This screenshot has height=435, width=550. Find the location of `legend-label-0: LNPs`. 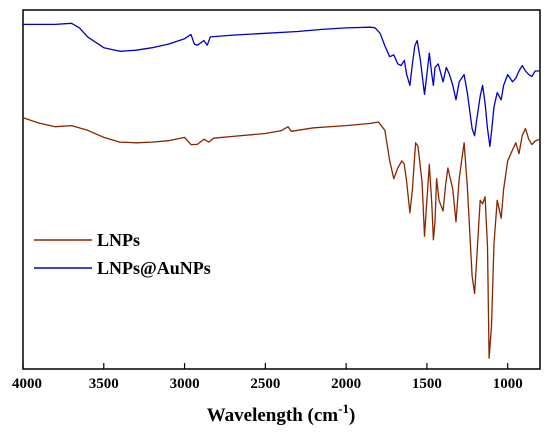

legend-label-0: LNPs is located at coordinates (118, 240).